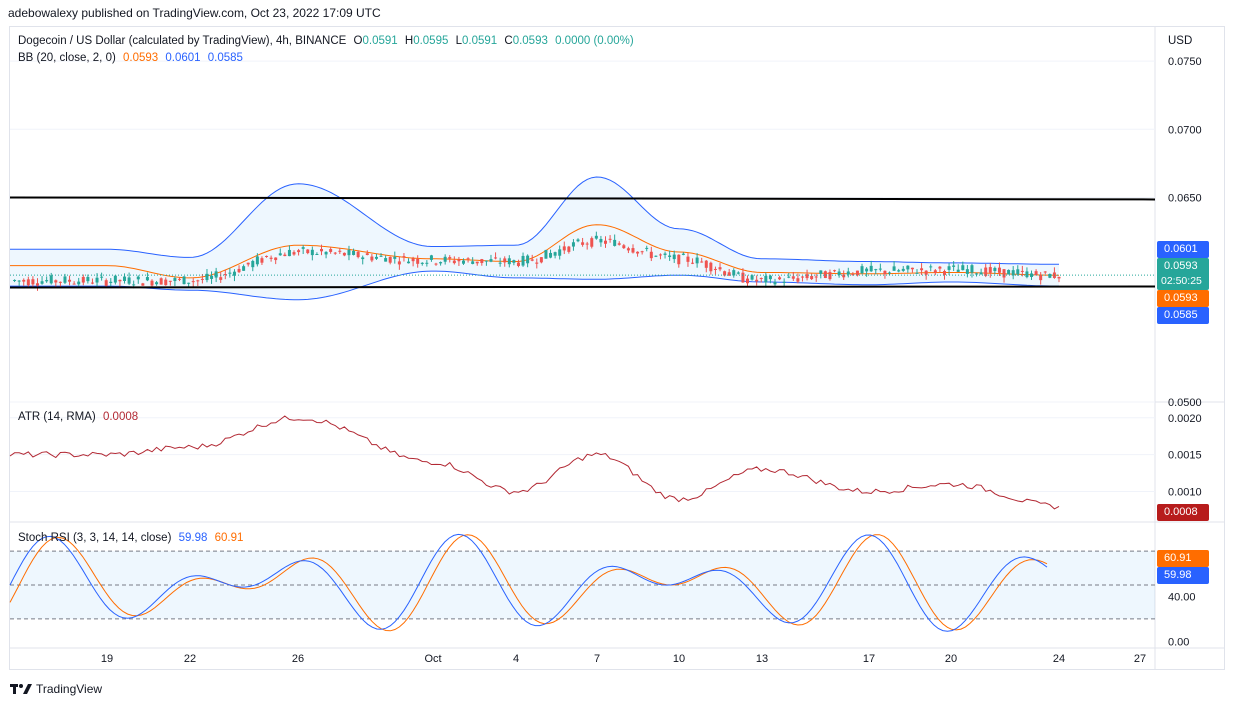 The height and width of the screenshot is (707, 1235). Describe the element at coordinates (95, 538) in the screenshot. I see `stoch-label: Stoch RSI (3, 3, 14, 14, close)` at that location.